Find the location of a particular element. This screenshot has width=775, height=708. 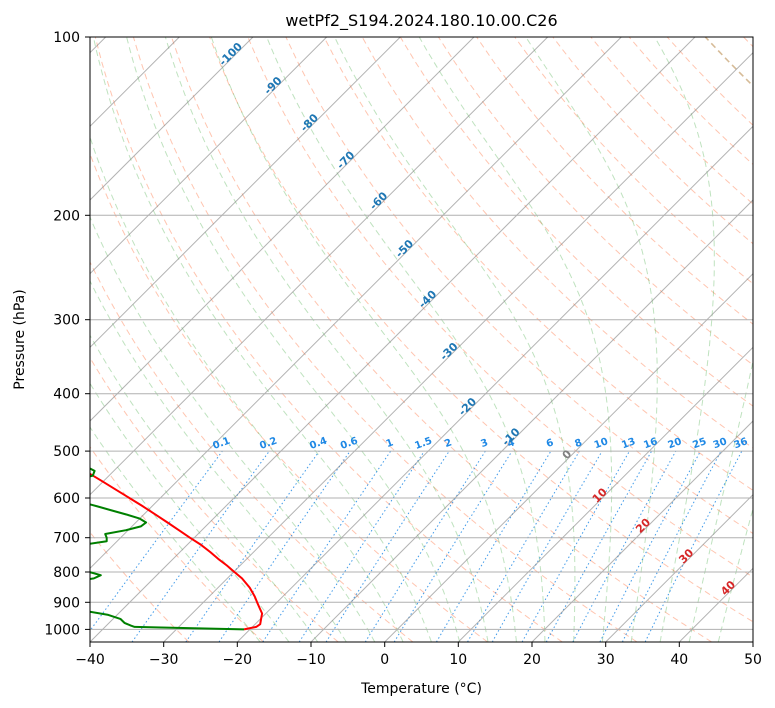

x-tick-label: 20 is located at coordinates (532, 660).